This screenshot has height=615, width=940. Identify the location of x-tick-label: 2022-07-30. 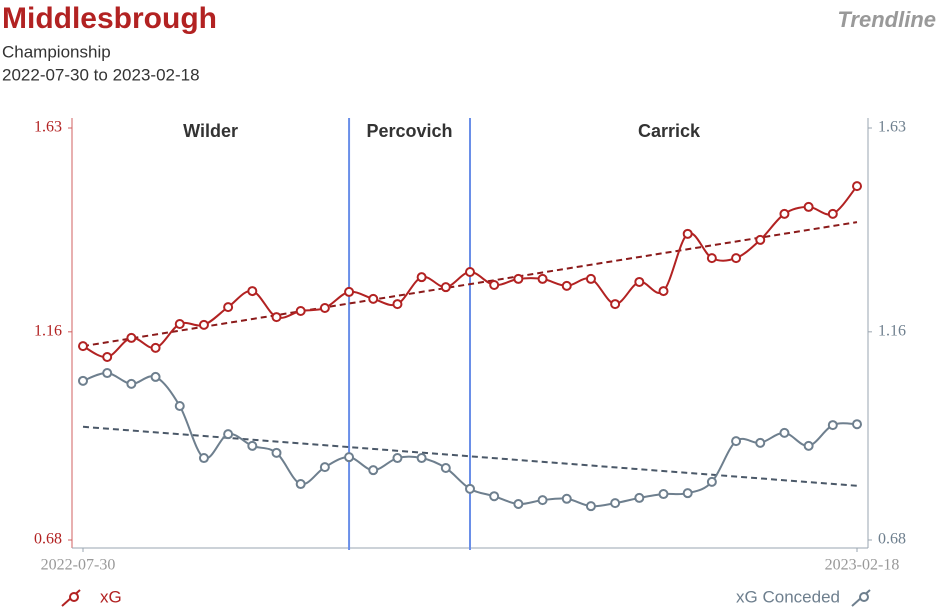
(78, 565).